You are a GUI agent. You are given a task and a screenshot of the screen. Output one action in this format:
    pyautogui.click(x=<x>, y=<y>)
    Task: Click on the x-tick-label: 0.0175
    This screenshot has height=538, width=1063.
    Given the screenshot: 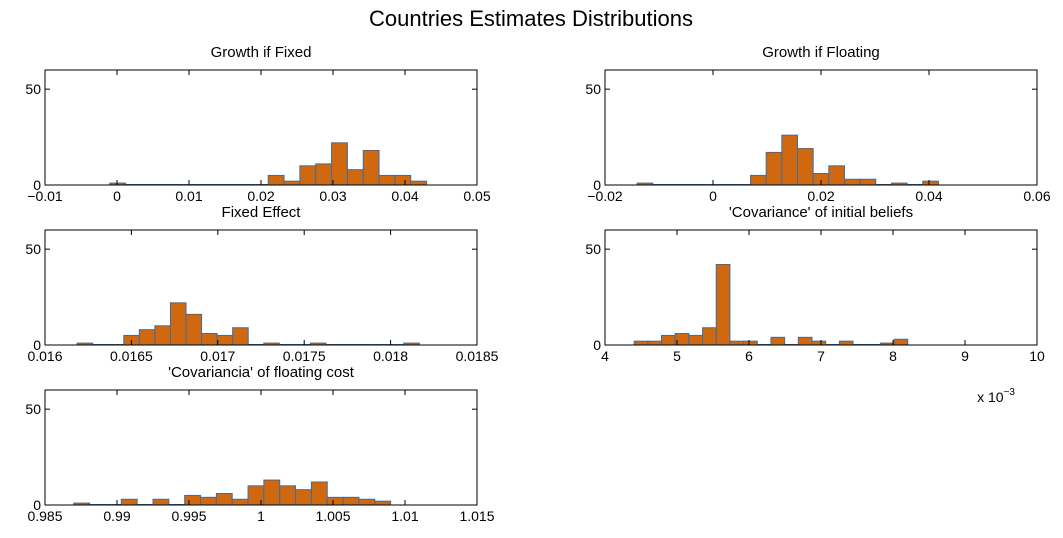 What is the action you would take?
    pyautogui.click(x=304, y=356)
    